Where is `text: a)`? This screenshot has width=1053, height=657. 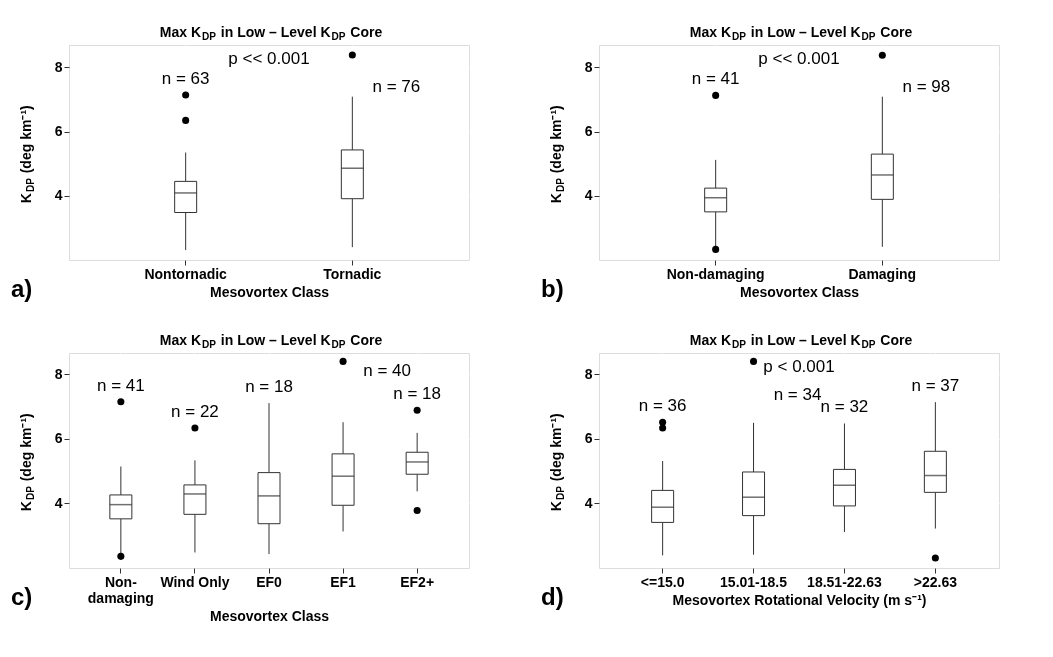
text: a) is located at coordinates (22, 288).